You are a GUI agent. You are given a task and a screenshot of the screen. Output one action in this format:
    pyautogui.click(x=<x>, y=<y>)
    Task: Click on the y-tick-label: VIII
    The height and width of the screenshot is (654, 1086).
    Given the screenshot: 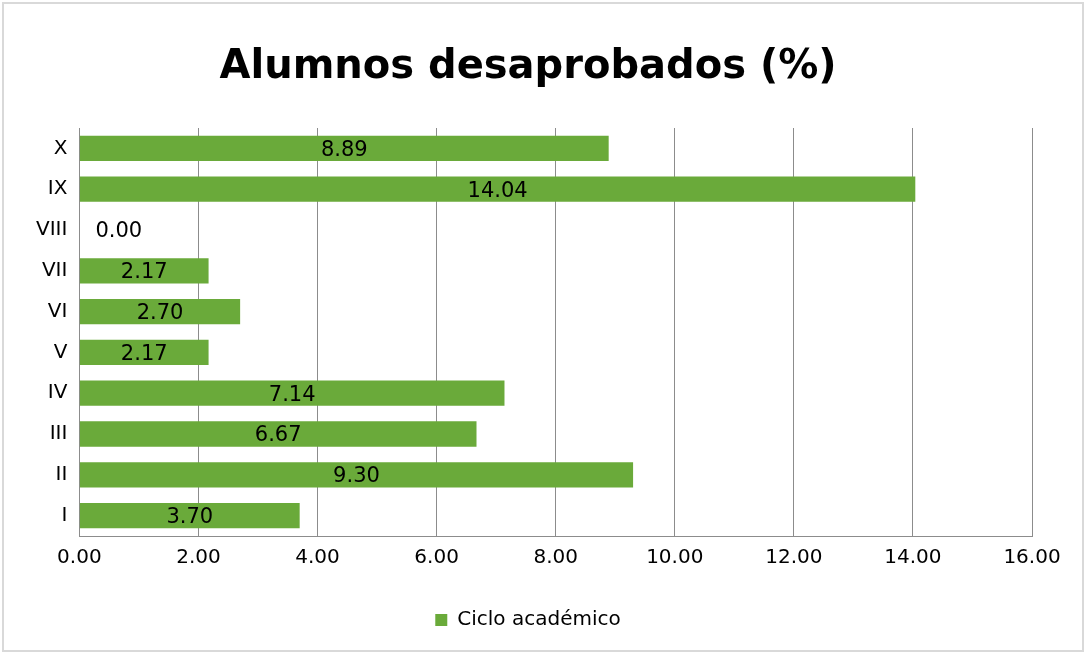 What is the action you would take?
    pyautogui.click(x=51, y=228)
    